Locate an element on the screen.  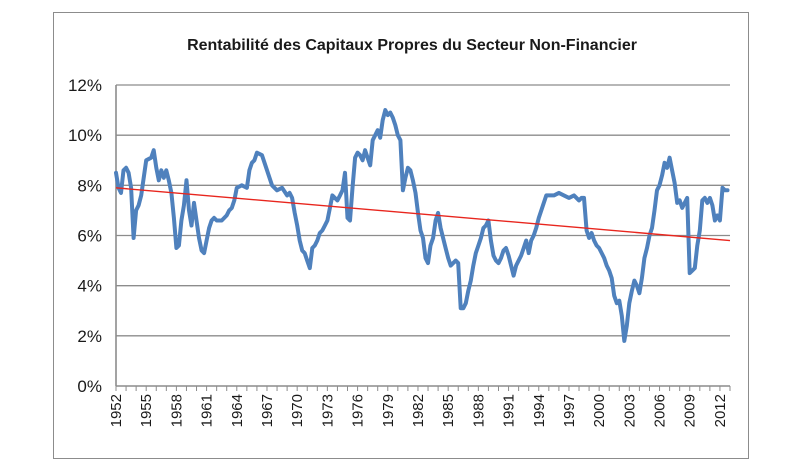
x-tick-label: 2003 is located at coordinates (629, 410).